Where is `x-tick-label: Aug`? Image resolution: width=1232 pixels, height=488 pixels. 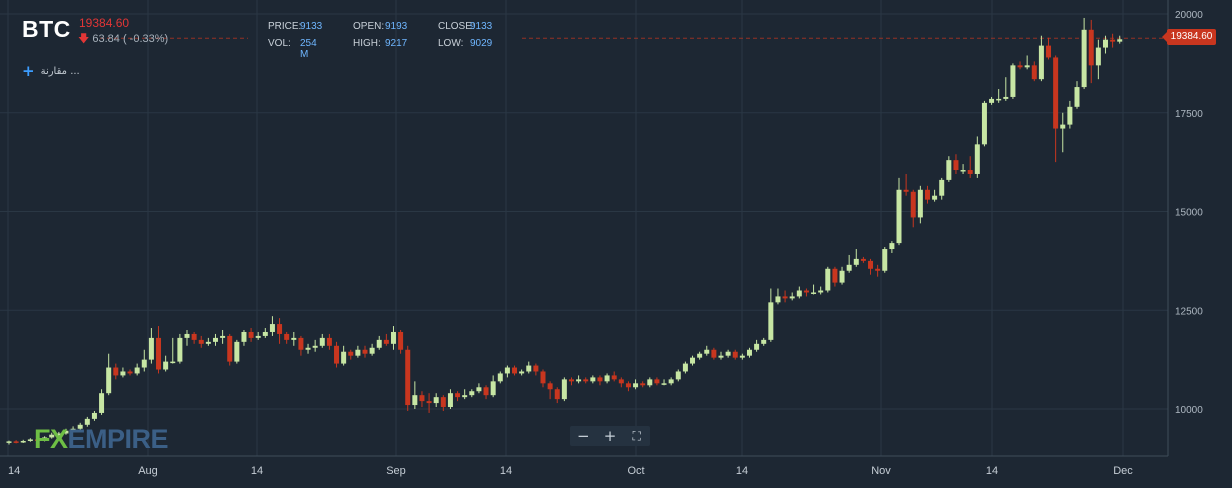 x-tick-label: Aug is located at coordinates (148, 471).